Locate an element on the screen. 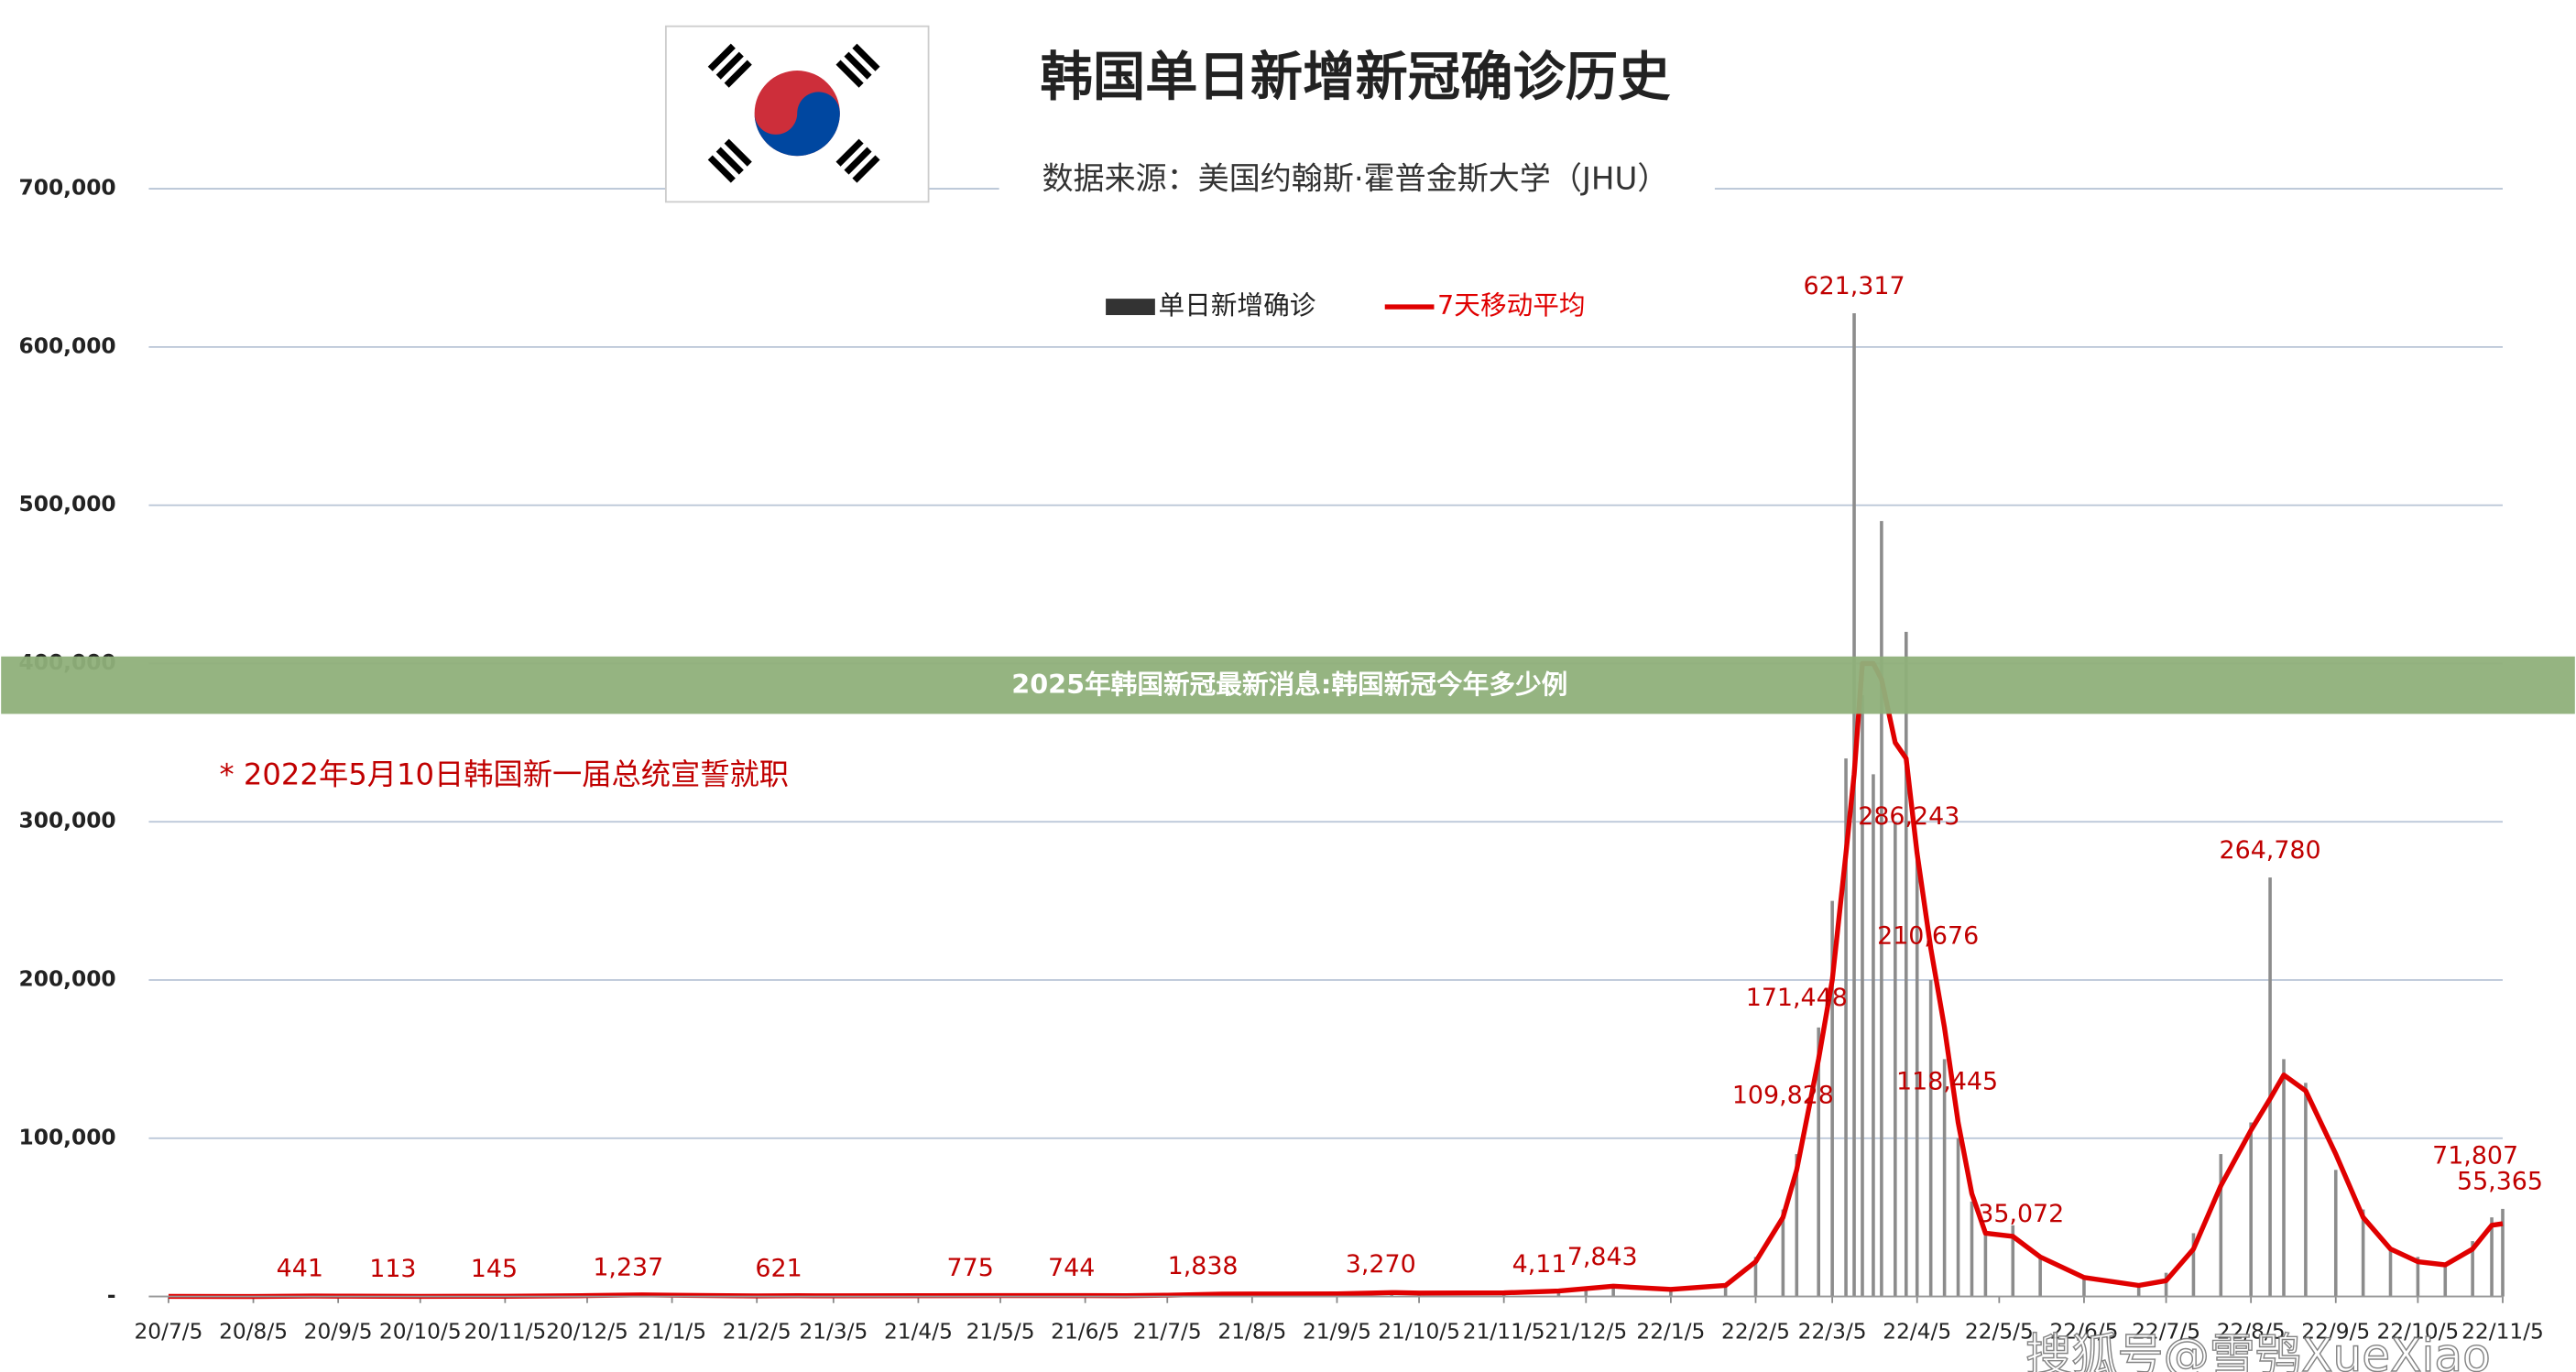  x-tick-label: 21/9/5 is located at coordinates (1337, 1331).